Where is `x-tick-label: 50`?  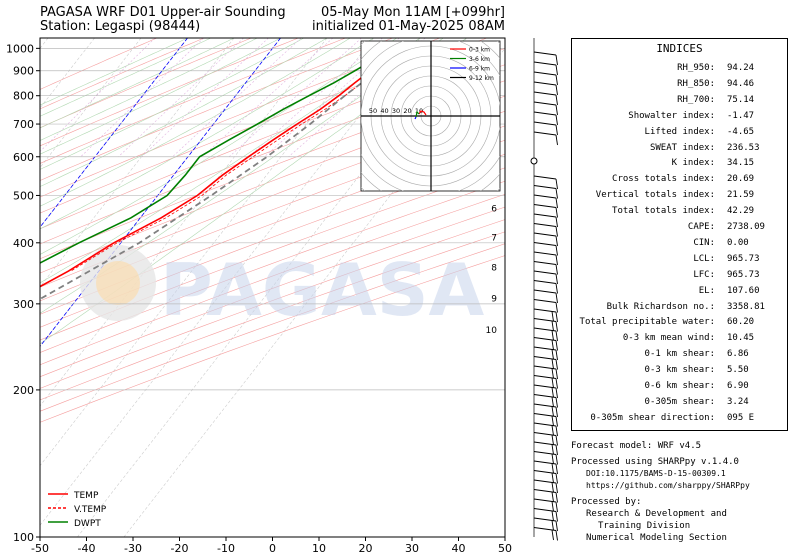 x-tick-label: 50 is located at coordinates (505, 548).